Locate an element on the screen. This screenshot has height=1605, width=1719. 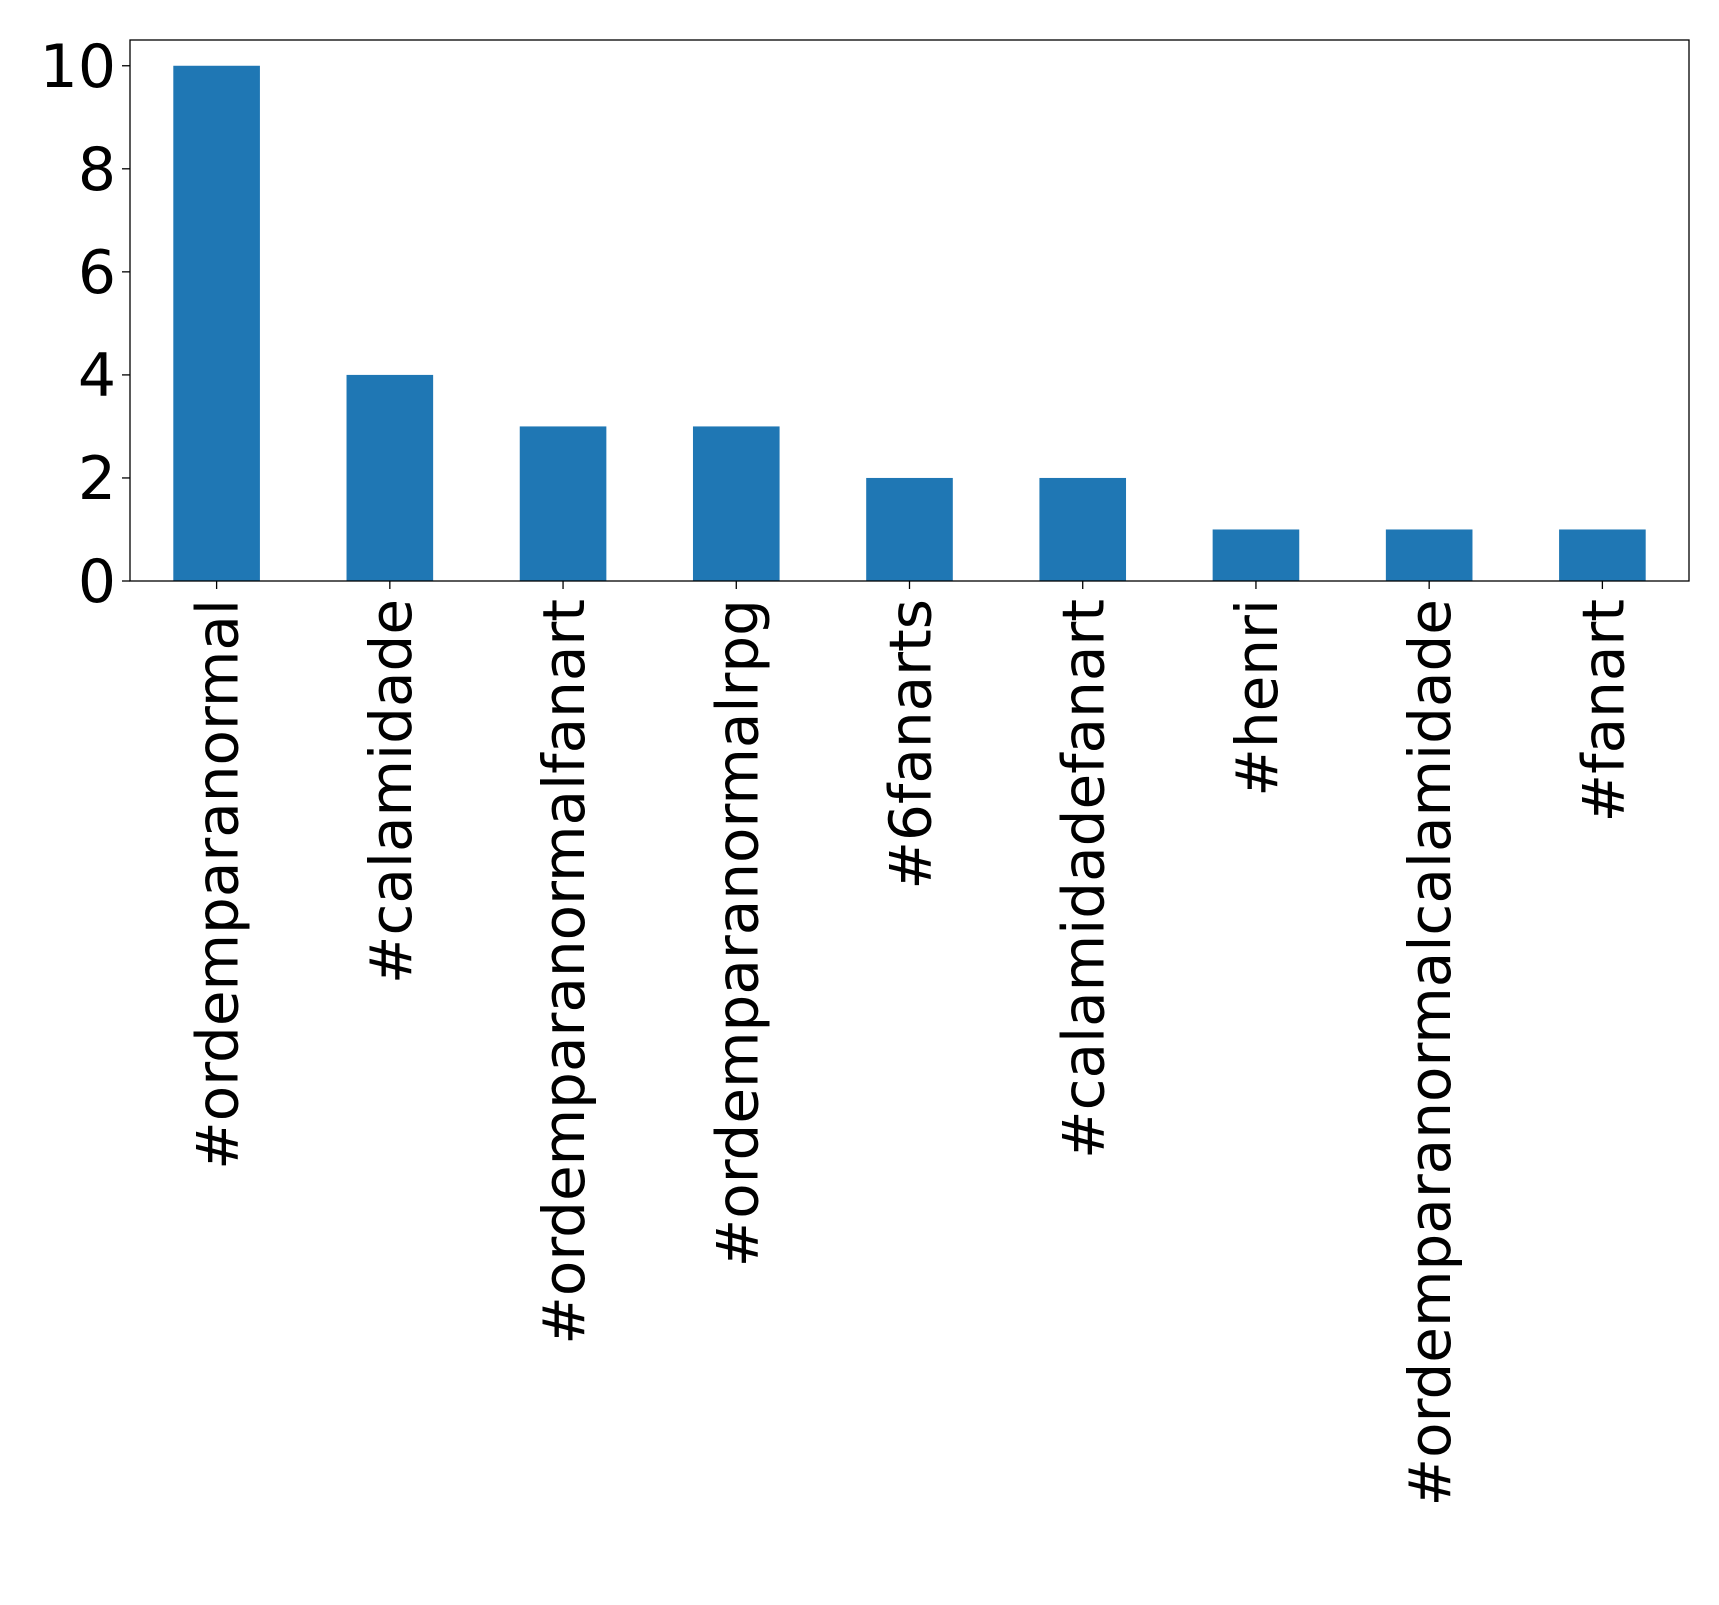
y-tick-label-2: 4 is located at coordinates (97, 376).